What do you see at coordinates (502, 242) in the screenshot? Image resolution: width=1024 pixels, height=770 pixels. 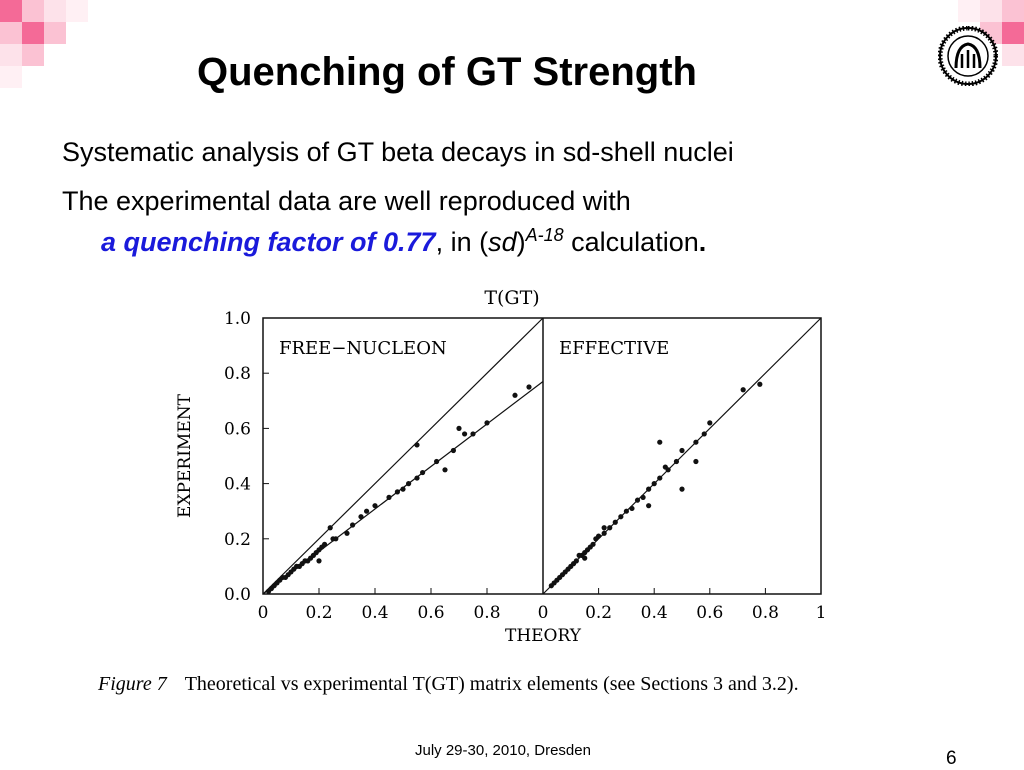 I see `bullet-2-sd: sd` at bounding box center [502, 242].